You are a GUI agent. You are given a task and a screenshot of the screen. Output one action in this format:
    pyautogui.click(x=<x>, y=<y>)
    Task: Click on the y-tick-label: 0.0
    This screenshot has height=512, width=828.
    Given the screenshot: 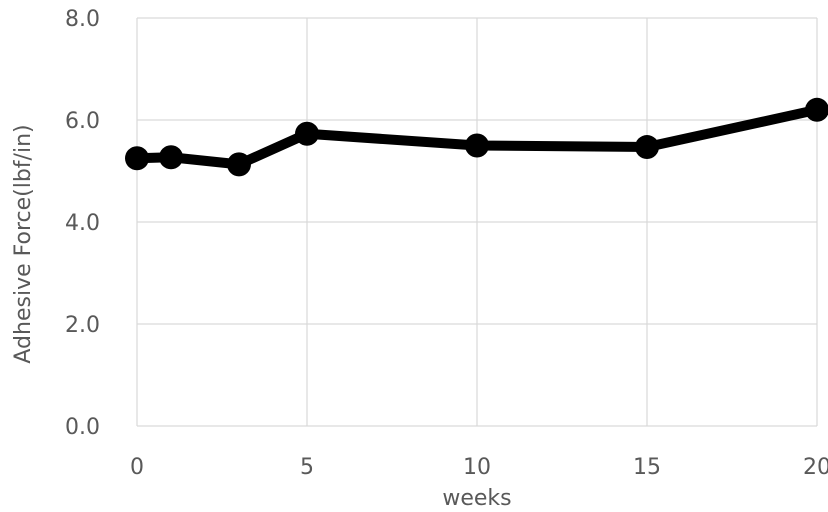 What is the action you would take?
    pyautogui.click(x=82, y=427)
    